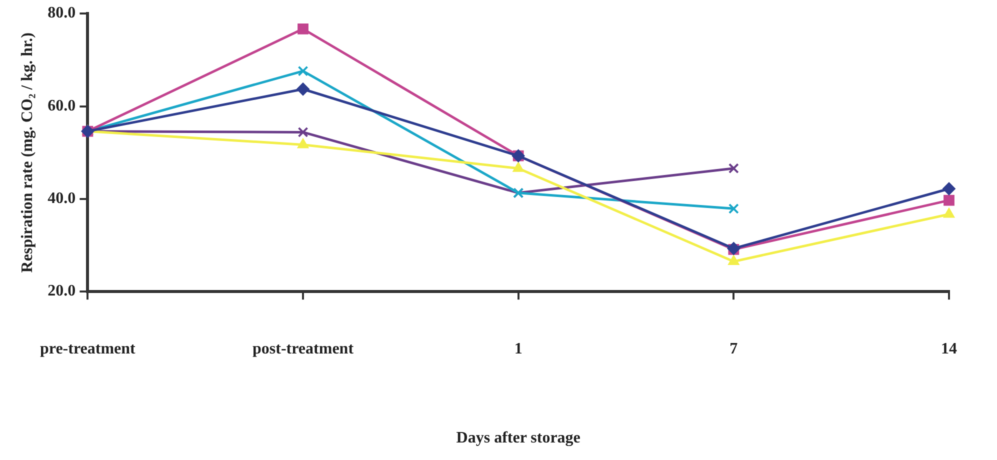 The image size is (997, 460). Describe the element at coordinates (88, 349) in the screenshot. I see `x-tick-label: pre-treatment` at that location.